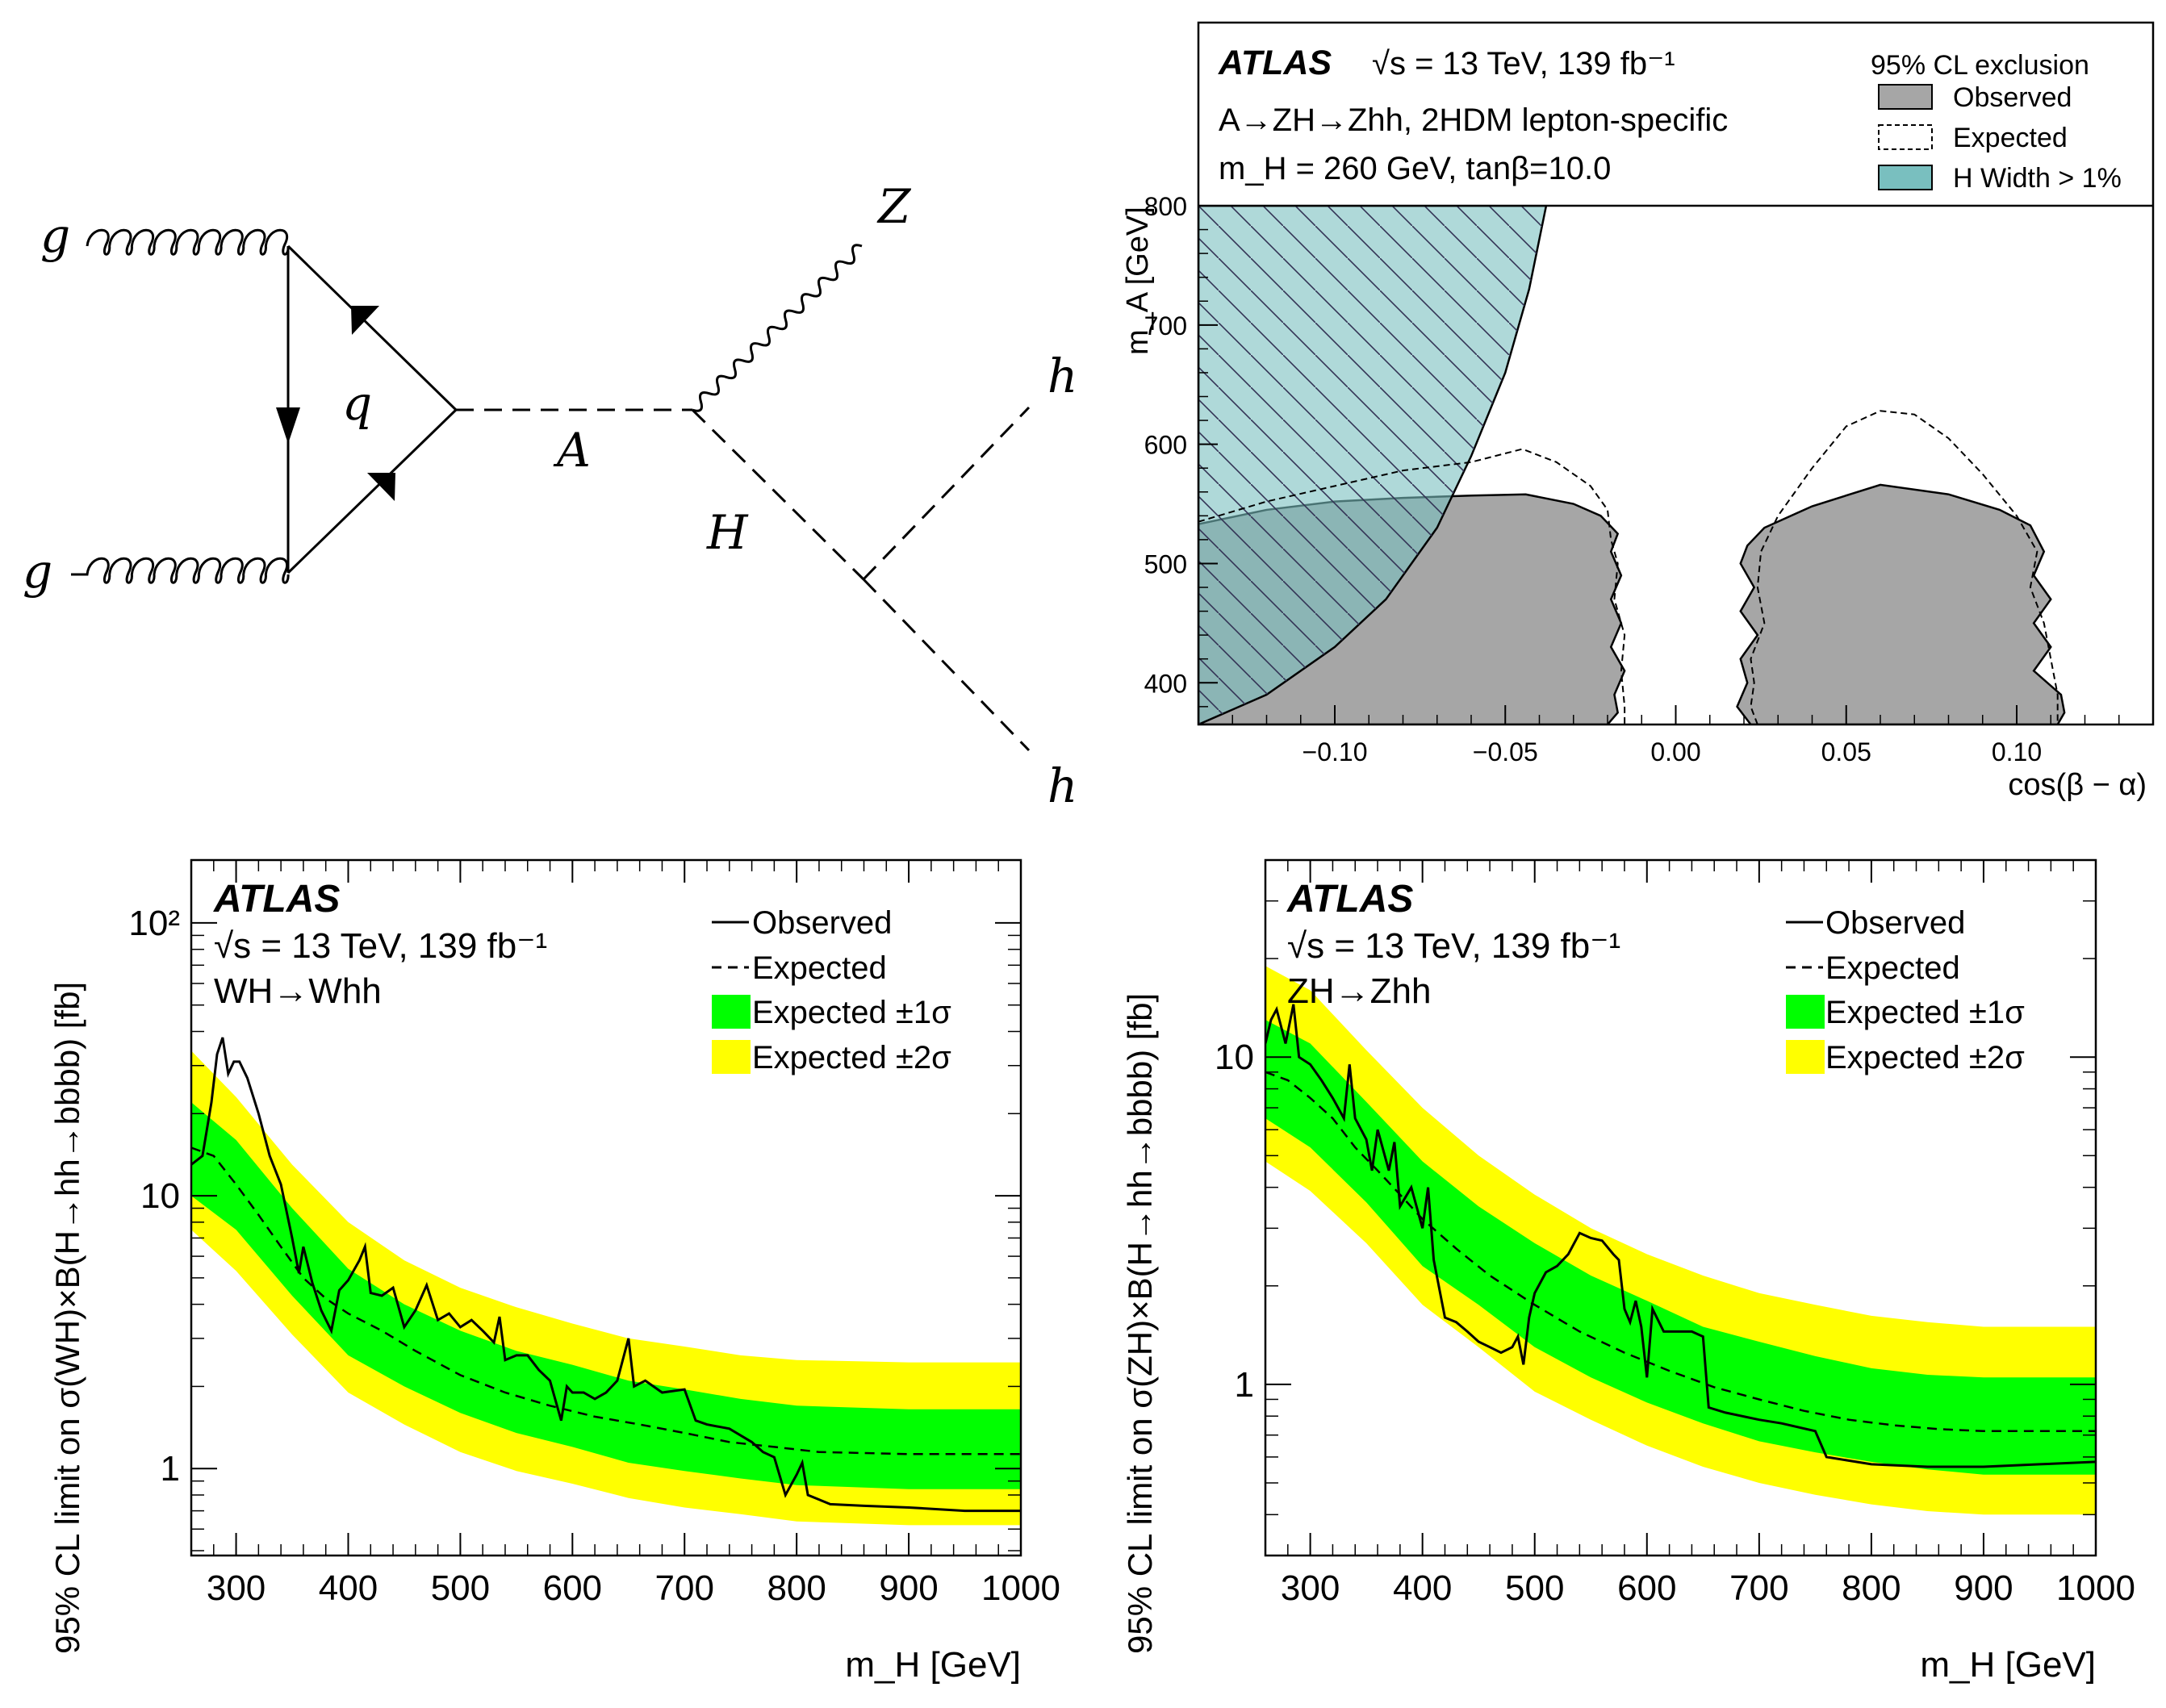 This screenshot has height=1708, width=2166. What do you see at coordinates (1412, 586) in the screenshot?
I see `excl-expected-left-line` at bounding box center [1412, 586].